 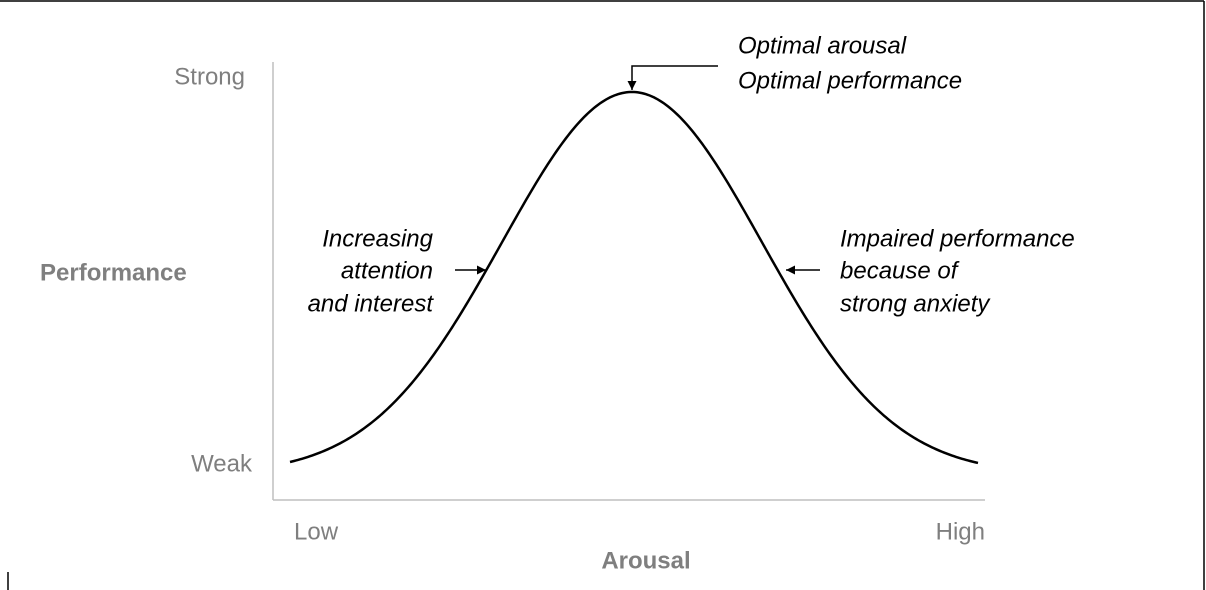 What do you see at coordinates (113, 272) in the screenshot?
I see `y-label: Performance` at bounding box center [113, 272].